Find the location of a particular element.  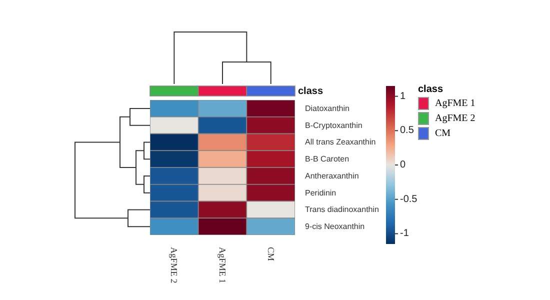

color-bar-label: 0 is located at coordinates (403, 165).